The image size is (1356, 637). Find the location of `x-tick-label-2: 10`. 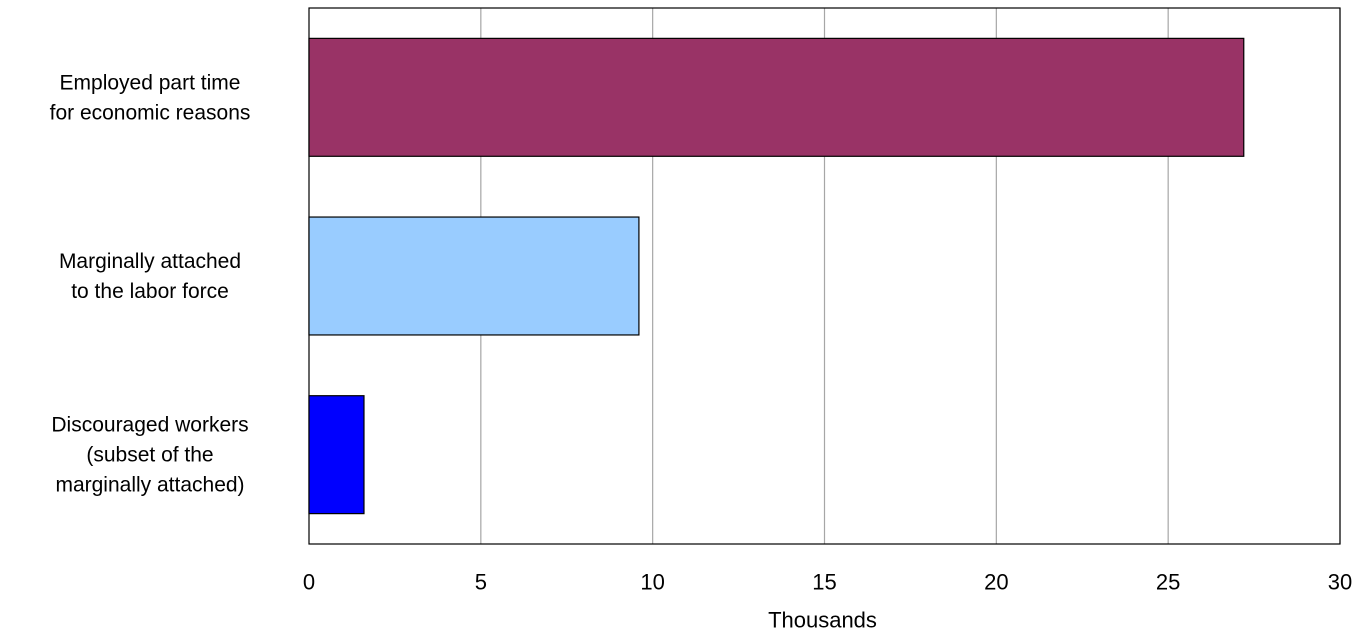

x-tick-label-2: 10 is located at coordinates (652, 582).